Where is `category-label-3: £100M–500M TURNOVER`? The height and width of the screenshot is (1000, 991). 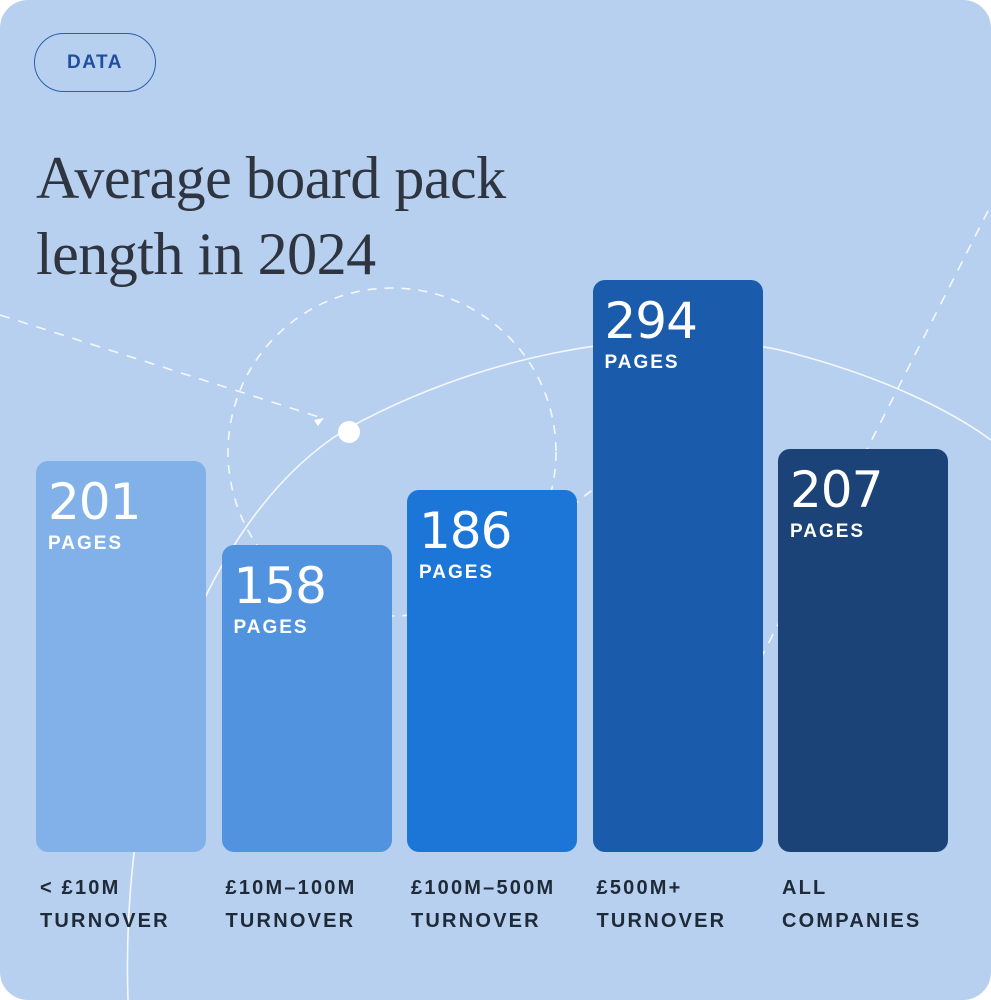 category-label-3: £100M–500M TURNOVER is located at coordinates (483, 905).